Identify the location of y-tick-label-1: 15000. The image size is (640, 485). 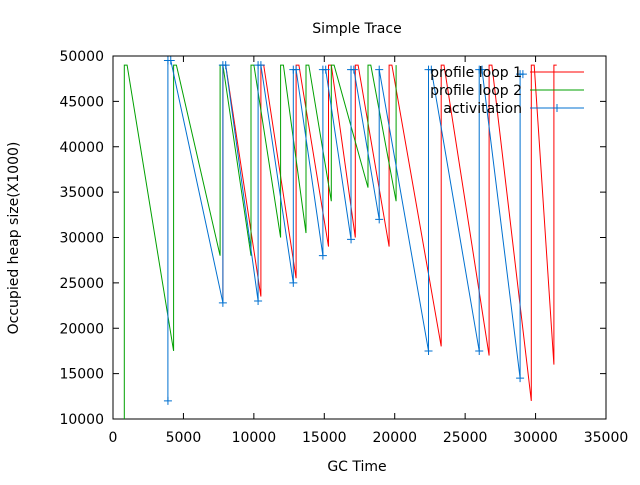
(81, 375).